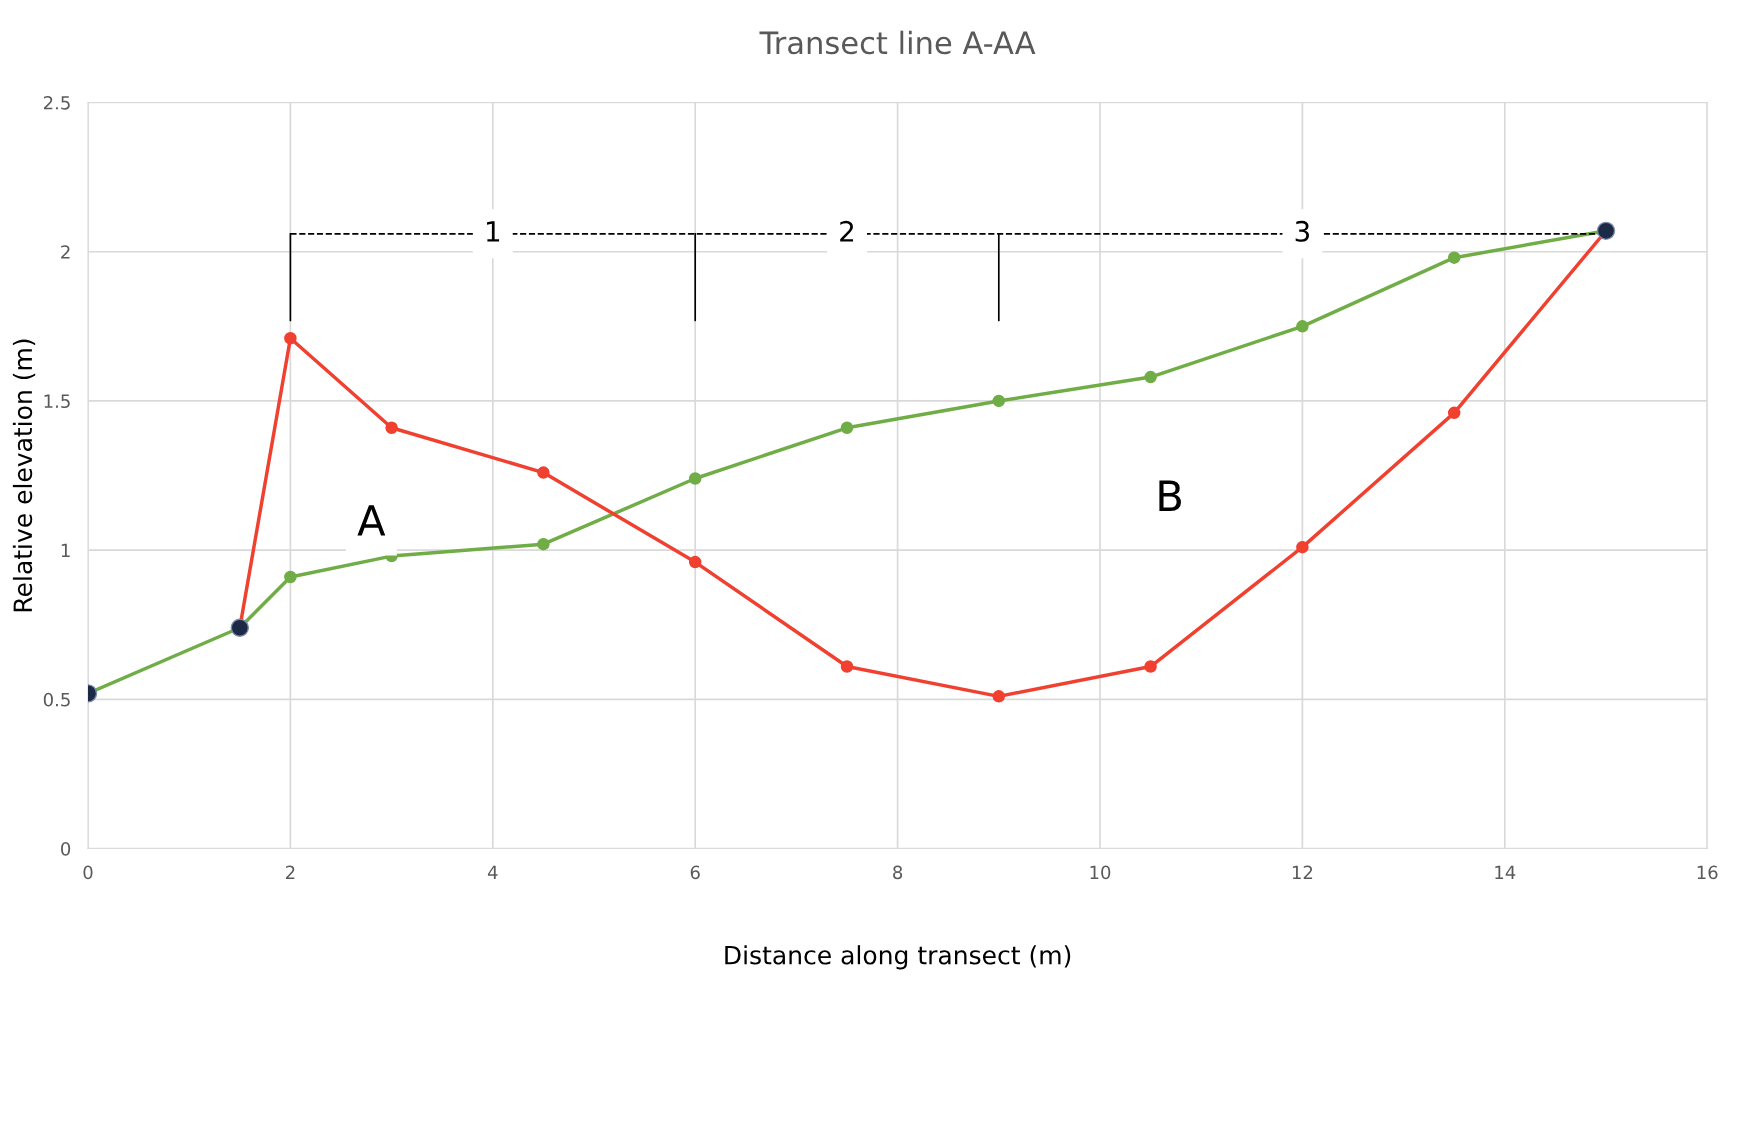  Describe the element at coordinates (1302, 872) in the screenshot. I see `x-tick-label: 12` at that location.